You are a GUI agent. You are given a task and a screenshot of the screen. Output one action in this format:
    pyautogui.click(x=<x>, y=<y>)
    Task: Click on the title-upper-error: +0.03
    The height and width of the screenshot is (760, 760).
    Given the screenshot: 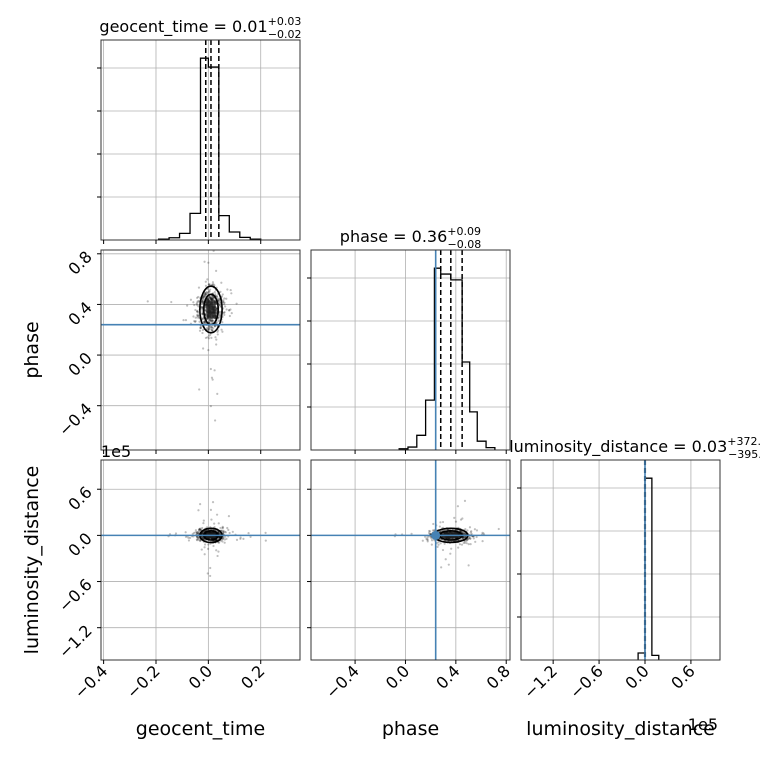 What is the action you would take?
    pyautogui.click(x=285, y=21)
    